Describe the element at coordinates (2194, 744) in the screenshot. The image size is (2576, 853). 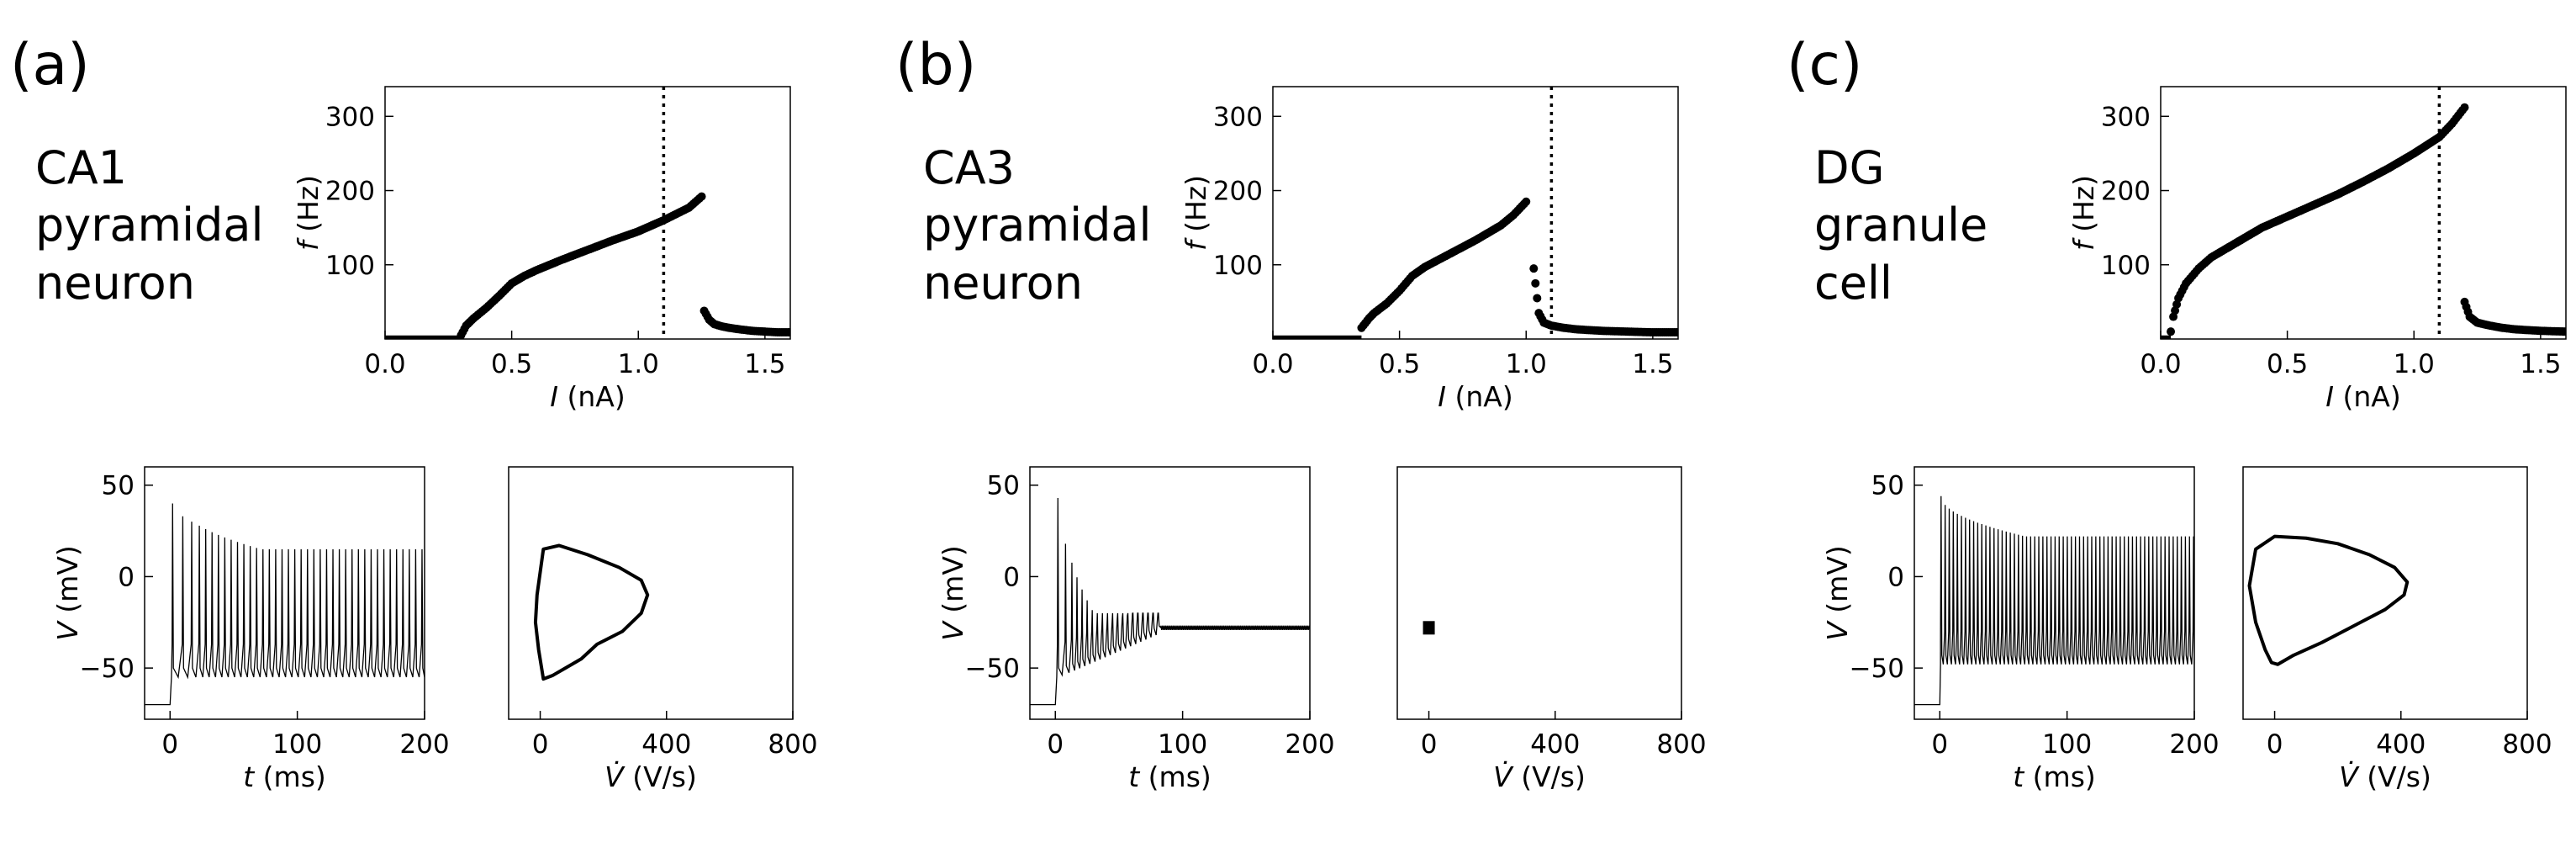
I see `x-tick-label: 200` at that location.